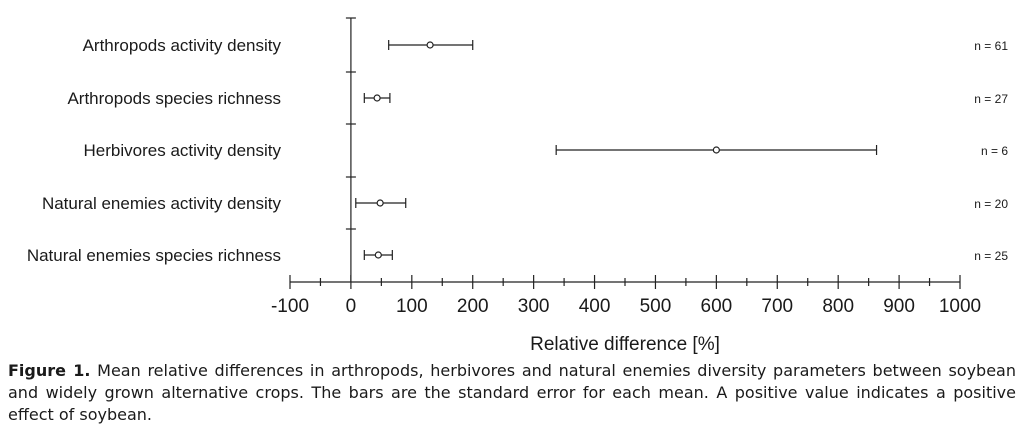 This screenshot has width=1024, height=442. Describe the element at coordinates (991, 99) in the screenshot. I see `sample-size-label: n = 27` at that location.